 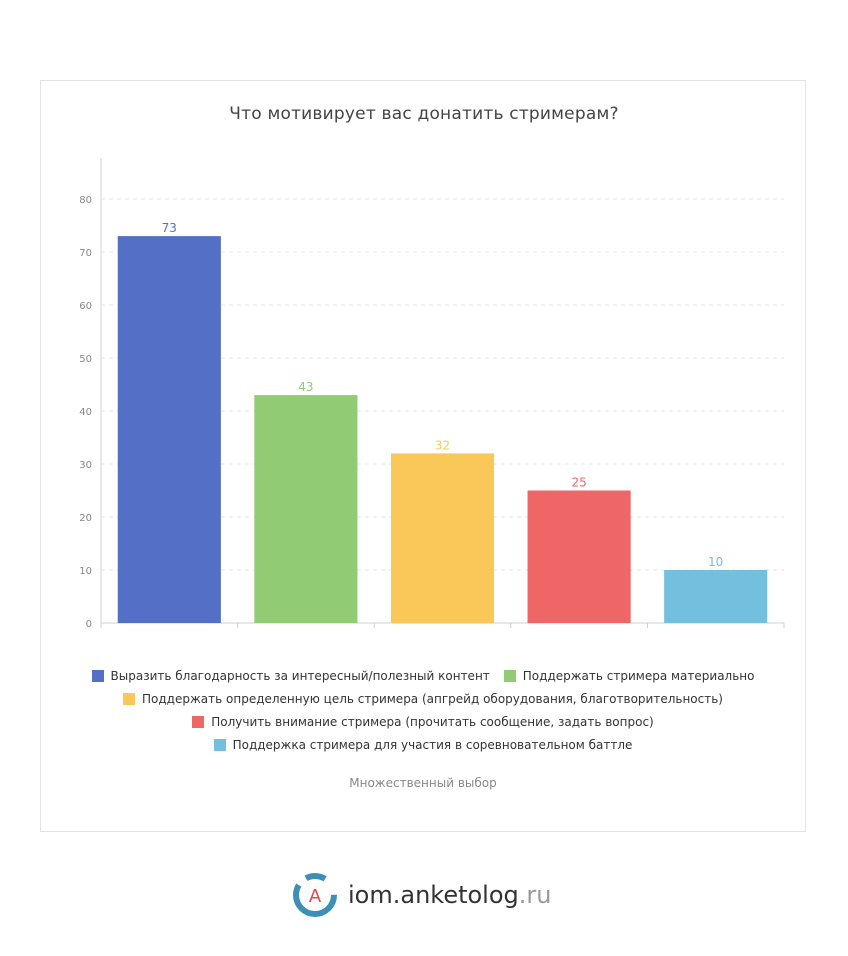 I want to click on chart-title: Что мотивирует вас донатить стримерам?, so click(x=424, y=114).